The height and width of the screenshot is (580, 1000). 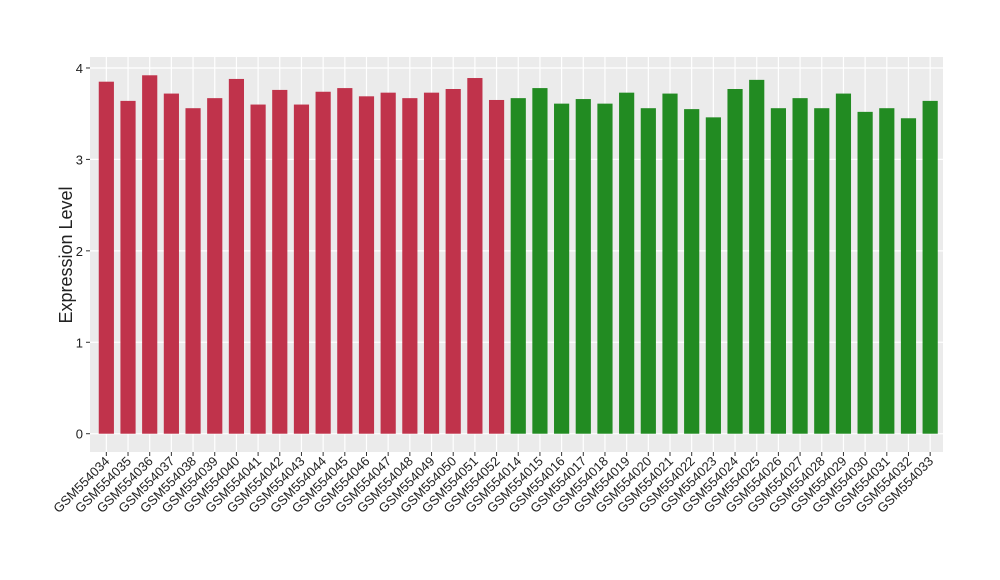 I want to click on y-tick-label: 1, so click(x=79, y=342).